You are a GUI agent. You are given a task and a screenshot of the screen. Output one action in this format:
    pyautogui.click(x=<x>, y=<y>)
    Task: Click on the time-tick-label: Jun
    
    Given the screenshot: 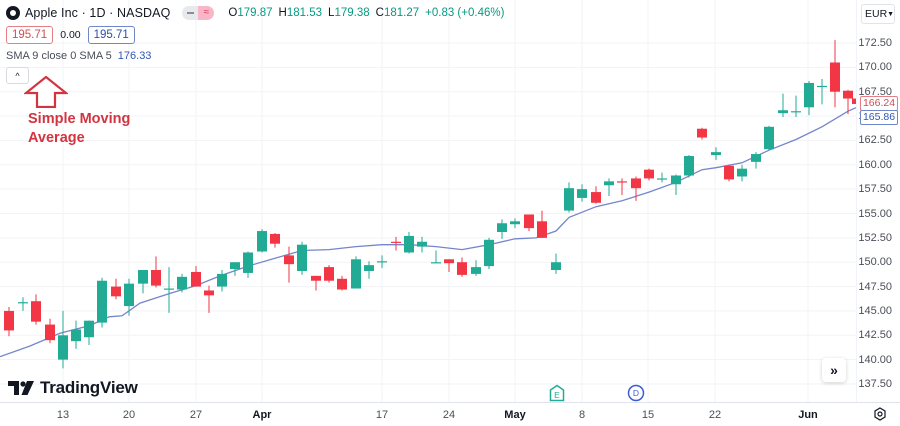 What is the action you would take?
    pyautogui.click(x=808, y=415)
    